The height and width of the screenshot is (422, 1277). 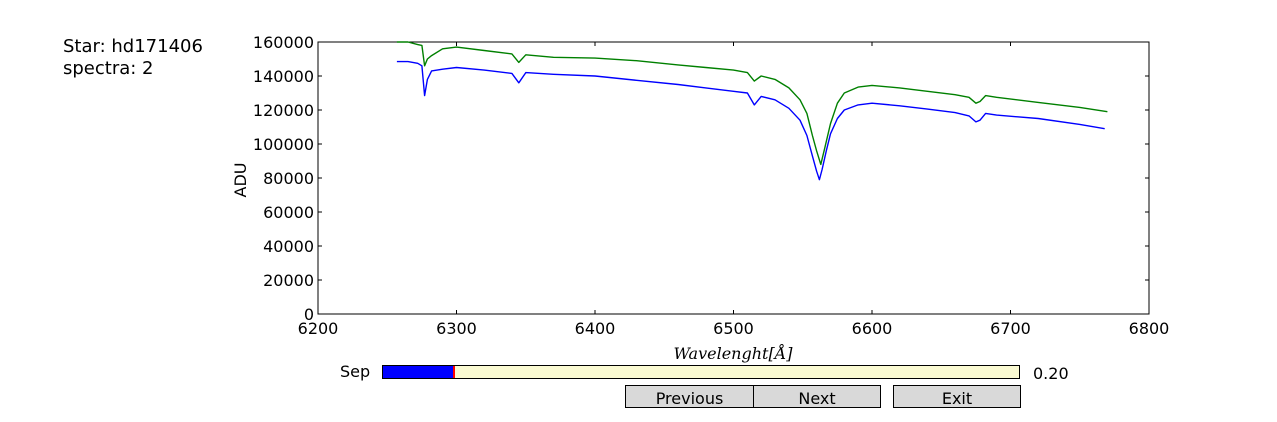 I want to click on x-tick-label: 6200, so click(x=318, y=328).